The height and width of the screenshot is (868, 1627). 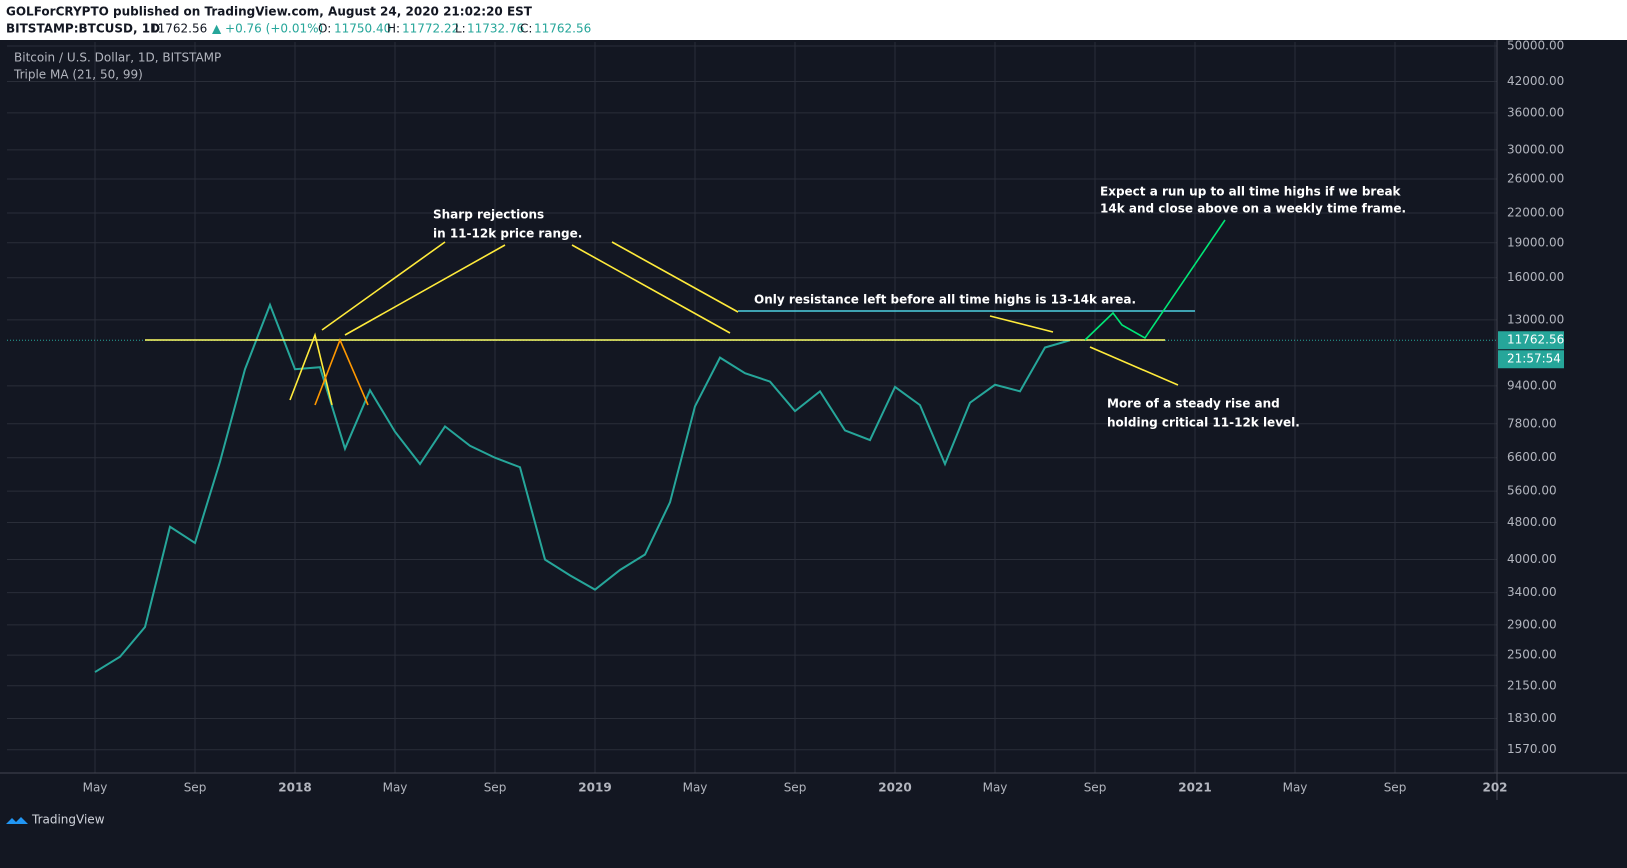 What do you see at coordinates (495, 29) in the screenshot?
I see `low: 11732.76` at bounding box center [495, 29].